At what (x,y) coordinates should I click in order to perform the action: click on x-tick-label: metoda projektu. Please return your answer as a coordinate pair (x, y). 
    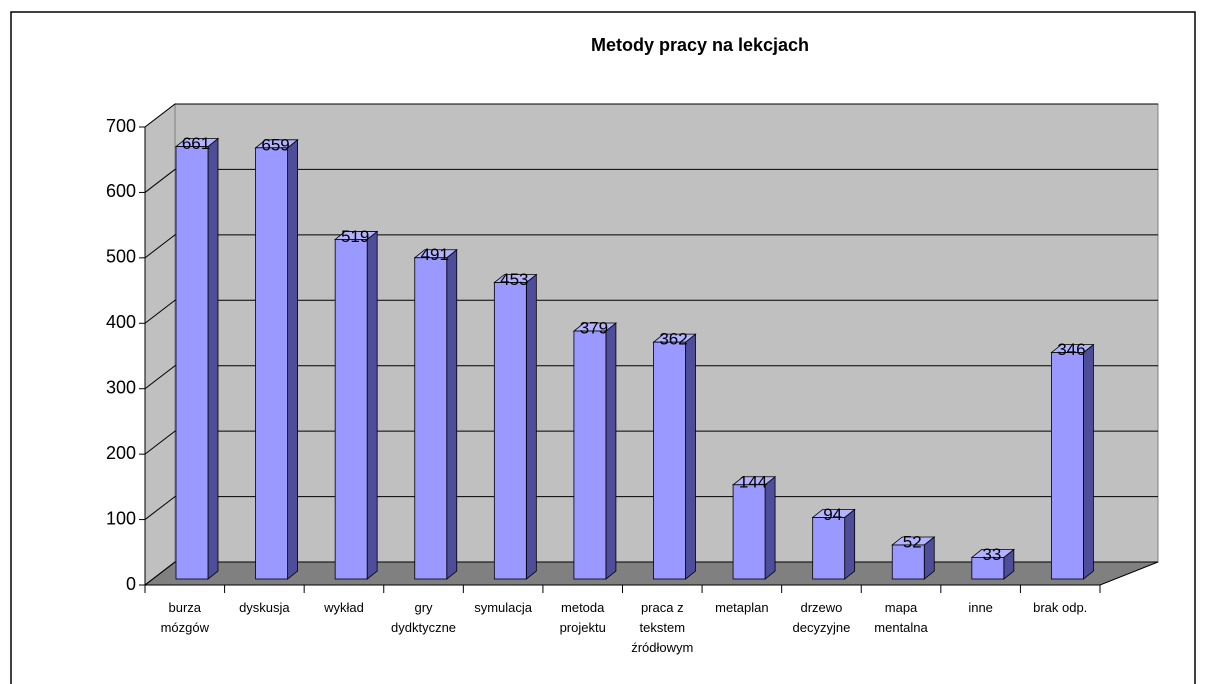
    Looking at the image, I should click on (582, 617).